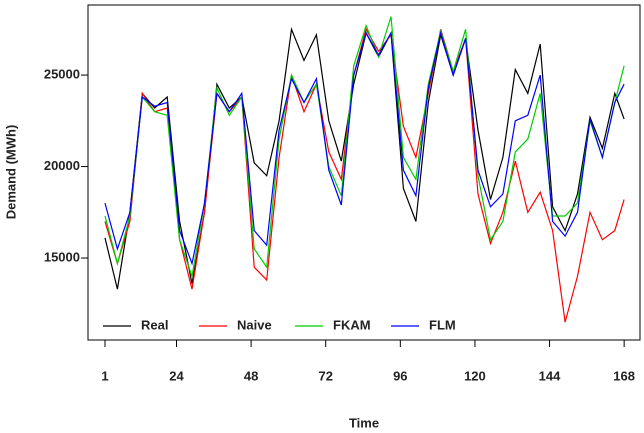 Image resolution: width=644 pixels, height=433 pixels. I want to click on x-tick-label: 72, so click(325, 375).